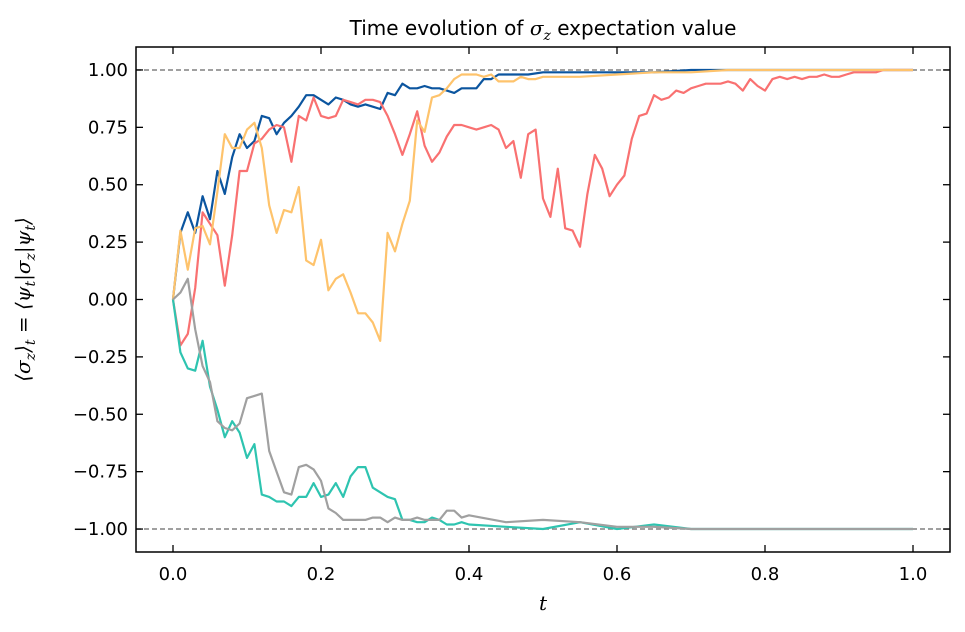 The image size is (965, 632). I want to click on y-tick-label: −1.00, so click(100, 529).